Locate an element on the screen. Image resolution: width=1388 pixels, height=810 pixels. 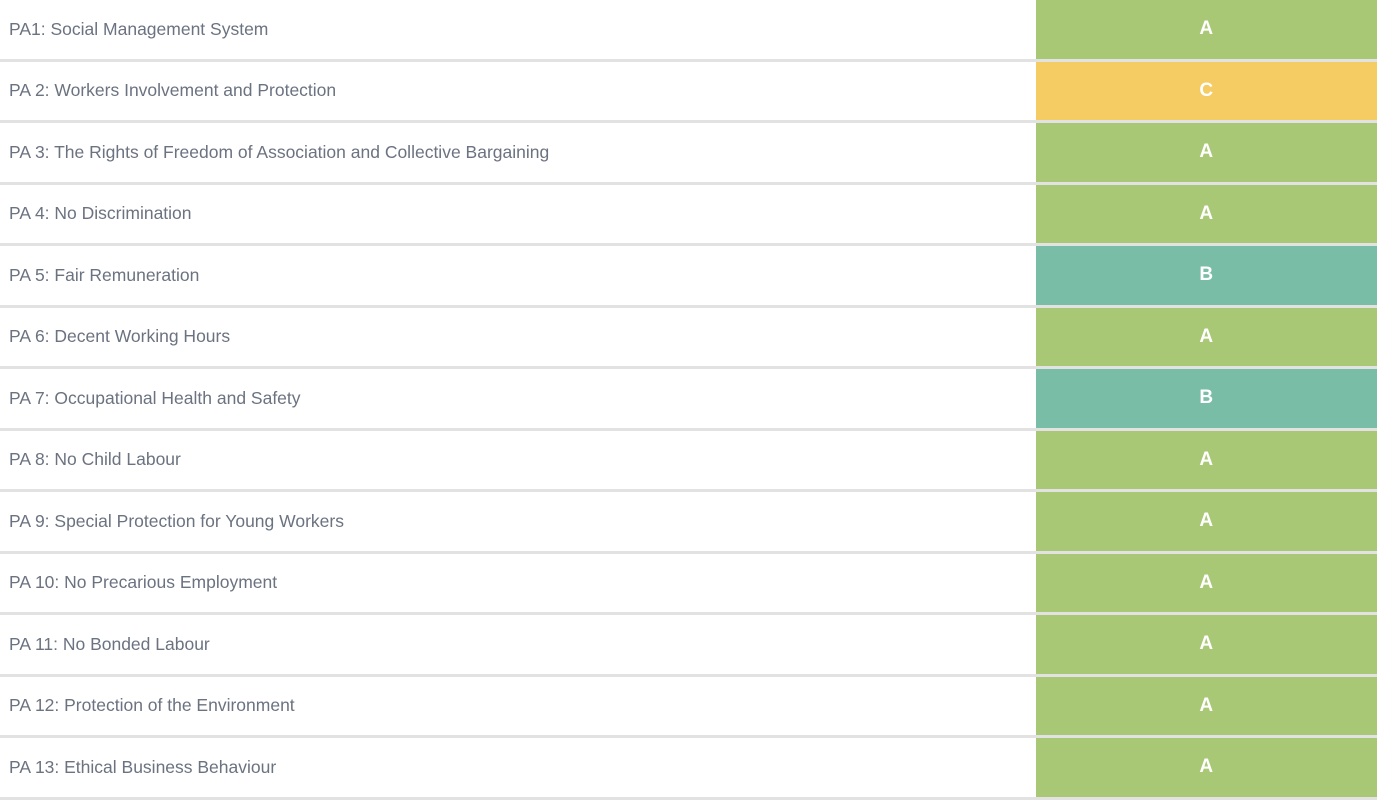
table-row: PA 5: Fair Remuneration B is located at coordinates (688, 277).